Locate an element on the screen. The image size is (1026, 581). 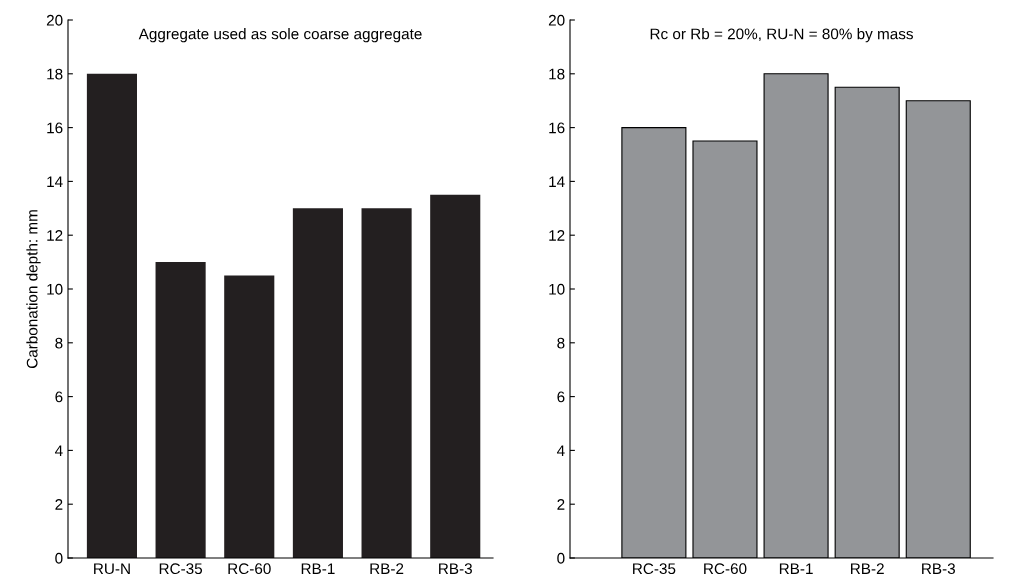
y-axis-title: Carbonation depth: mm is located at coordinates (33, 289).